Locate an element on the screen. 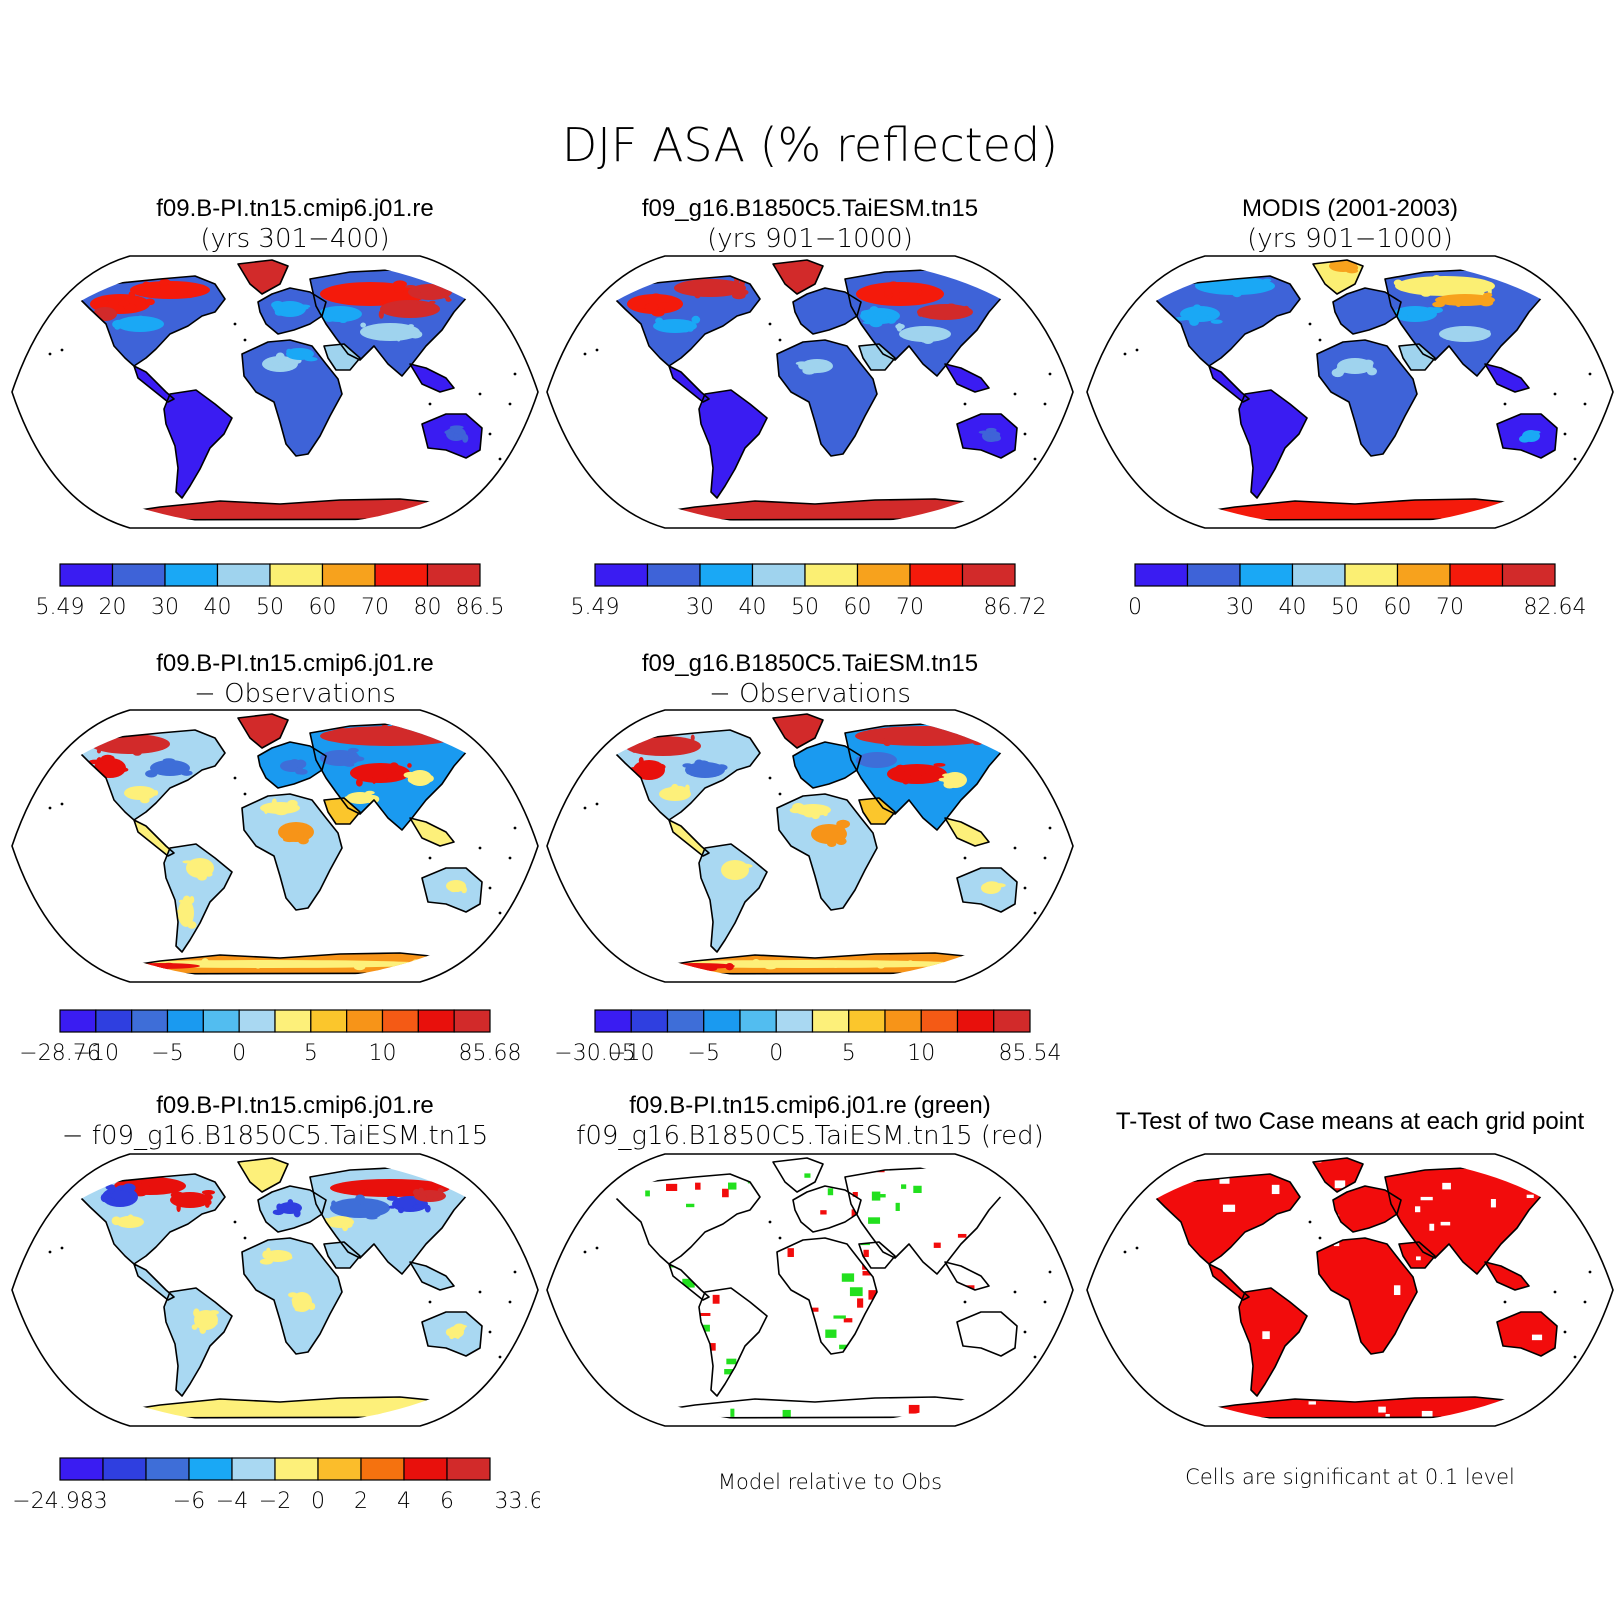 This screenshot has height=1620, width=1620. colorbar: 5.49 30 40 50 60 70 86.72 is located at coordinates (808, 591).